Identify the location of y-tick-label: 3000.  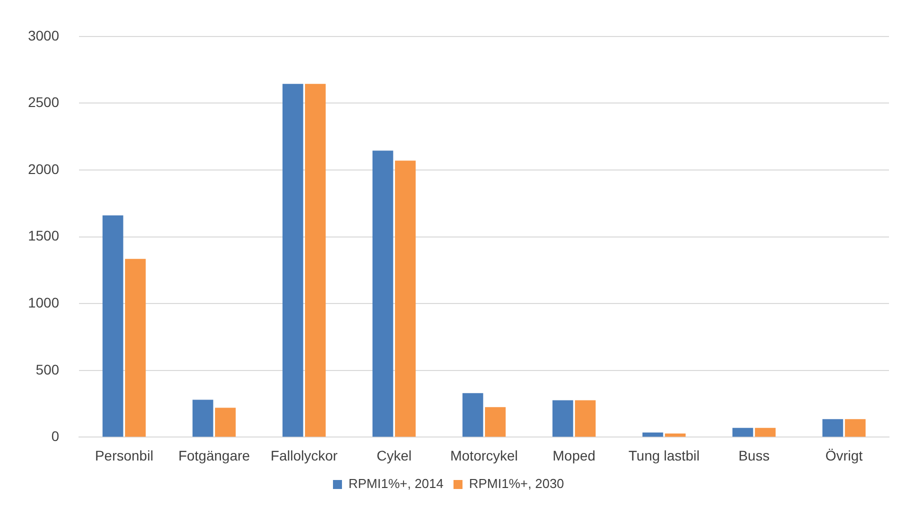
(44, 35).